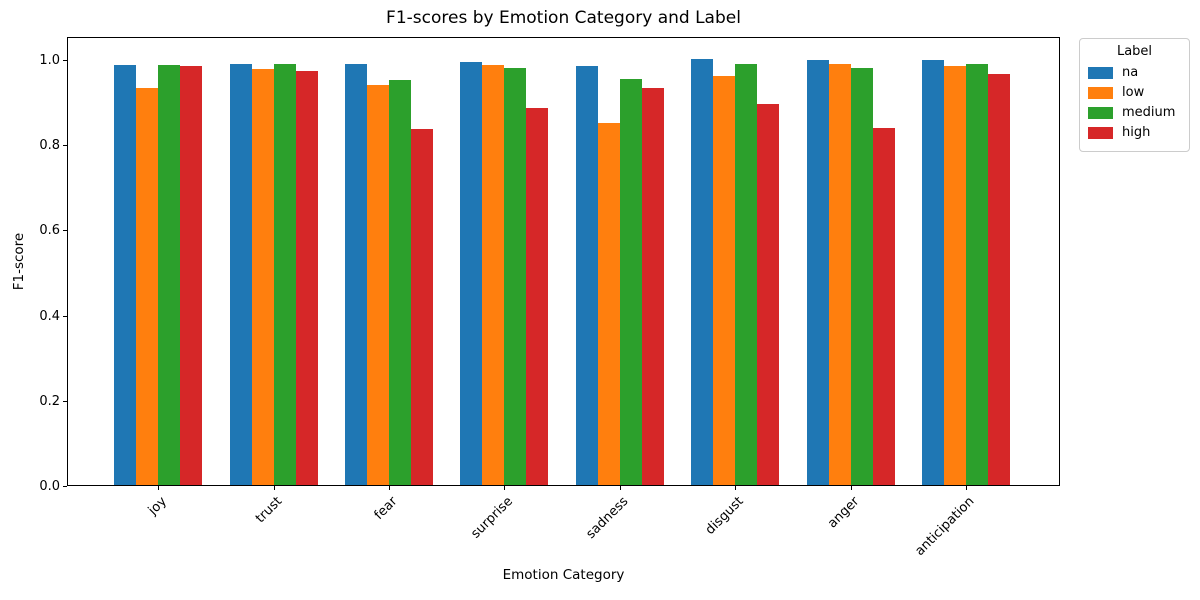  I want to click on bar-joy-na, so click(125, 275).